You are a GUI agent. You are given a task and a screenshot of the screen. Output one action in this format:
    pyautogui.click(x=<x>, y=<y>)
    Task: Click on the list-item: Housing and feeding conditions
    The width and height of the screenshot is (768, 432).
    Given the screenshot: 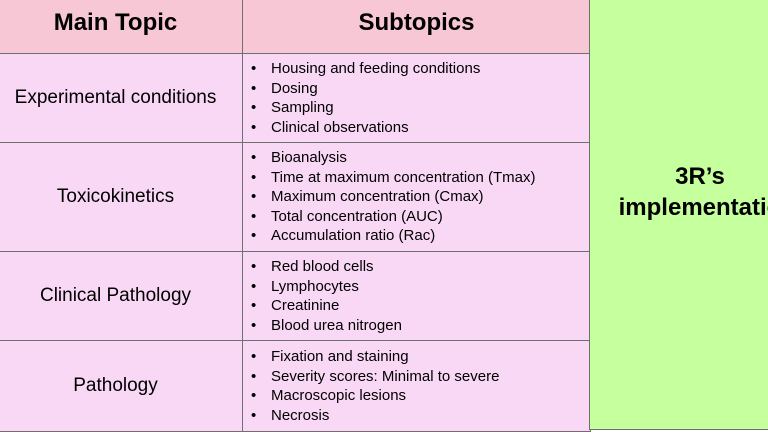 What is the action you would take?
    pyautogui.click(x=419, y=69)
    